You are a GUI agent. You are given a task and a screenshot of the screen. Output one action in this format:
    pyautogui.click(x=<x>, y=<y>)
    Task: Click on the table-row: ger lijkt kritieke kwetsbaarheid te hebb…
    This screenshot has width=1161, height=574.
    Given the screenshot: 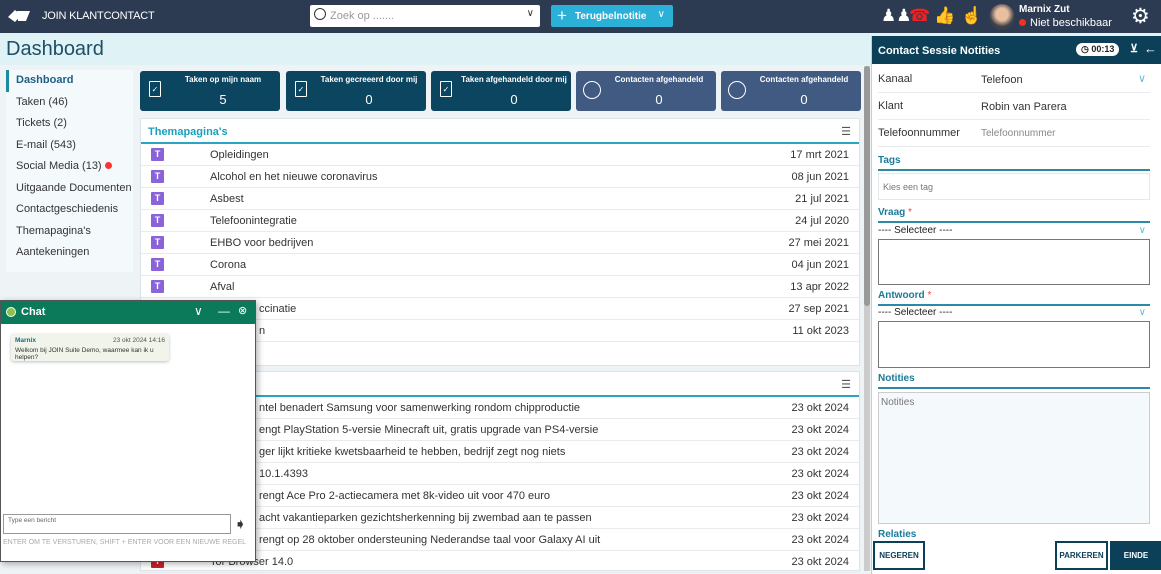 What is the action you would take?
    pyautogui.click(x=500, y=452)
    